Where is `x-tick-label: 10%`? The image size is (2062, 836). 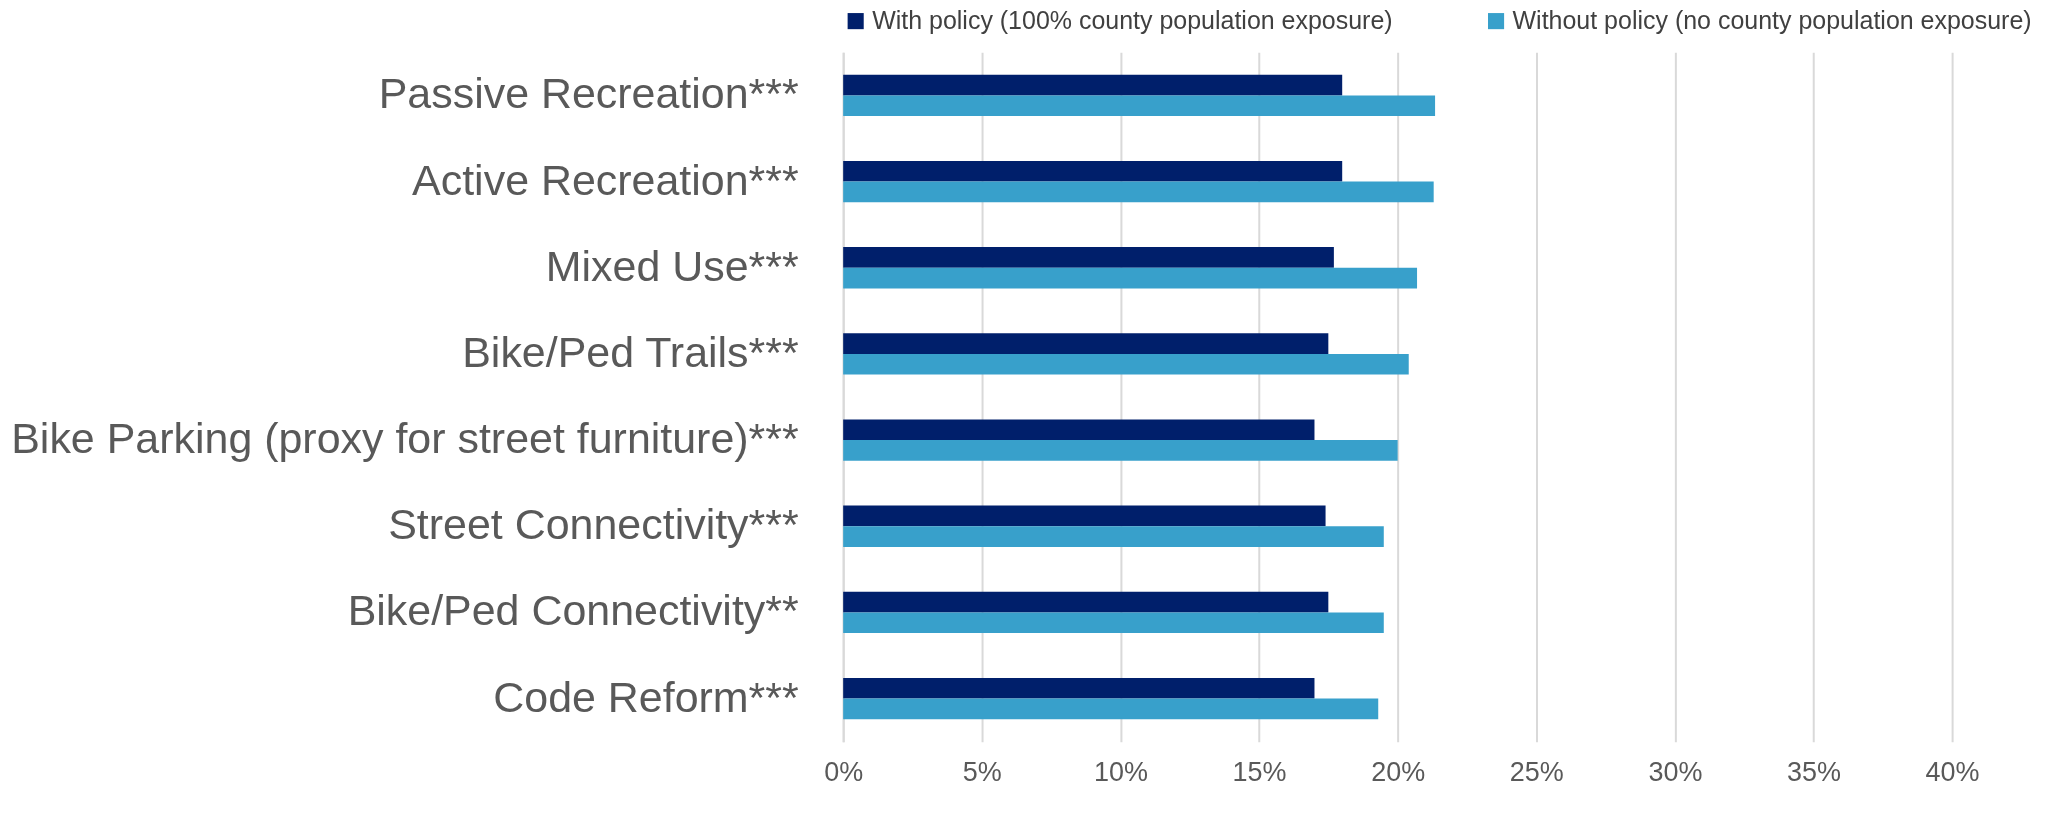
x-tick-label: 10% is located at coordinates (1120, 772).